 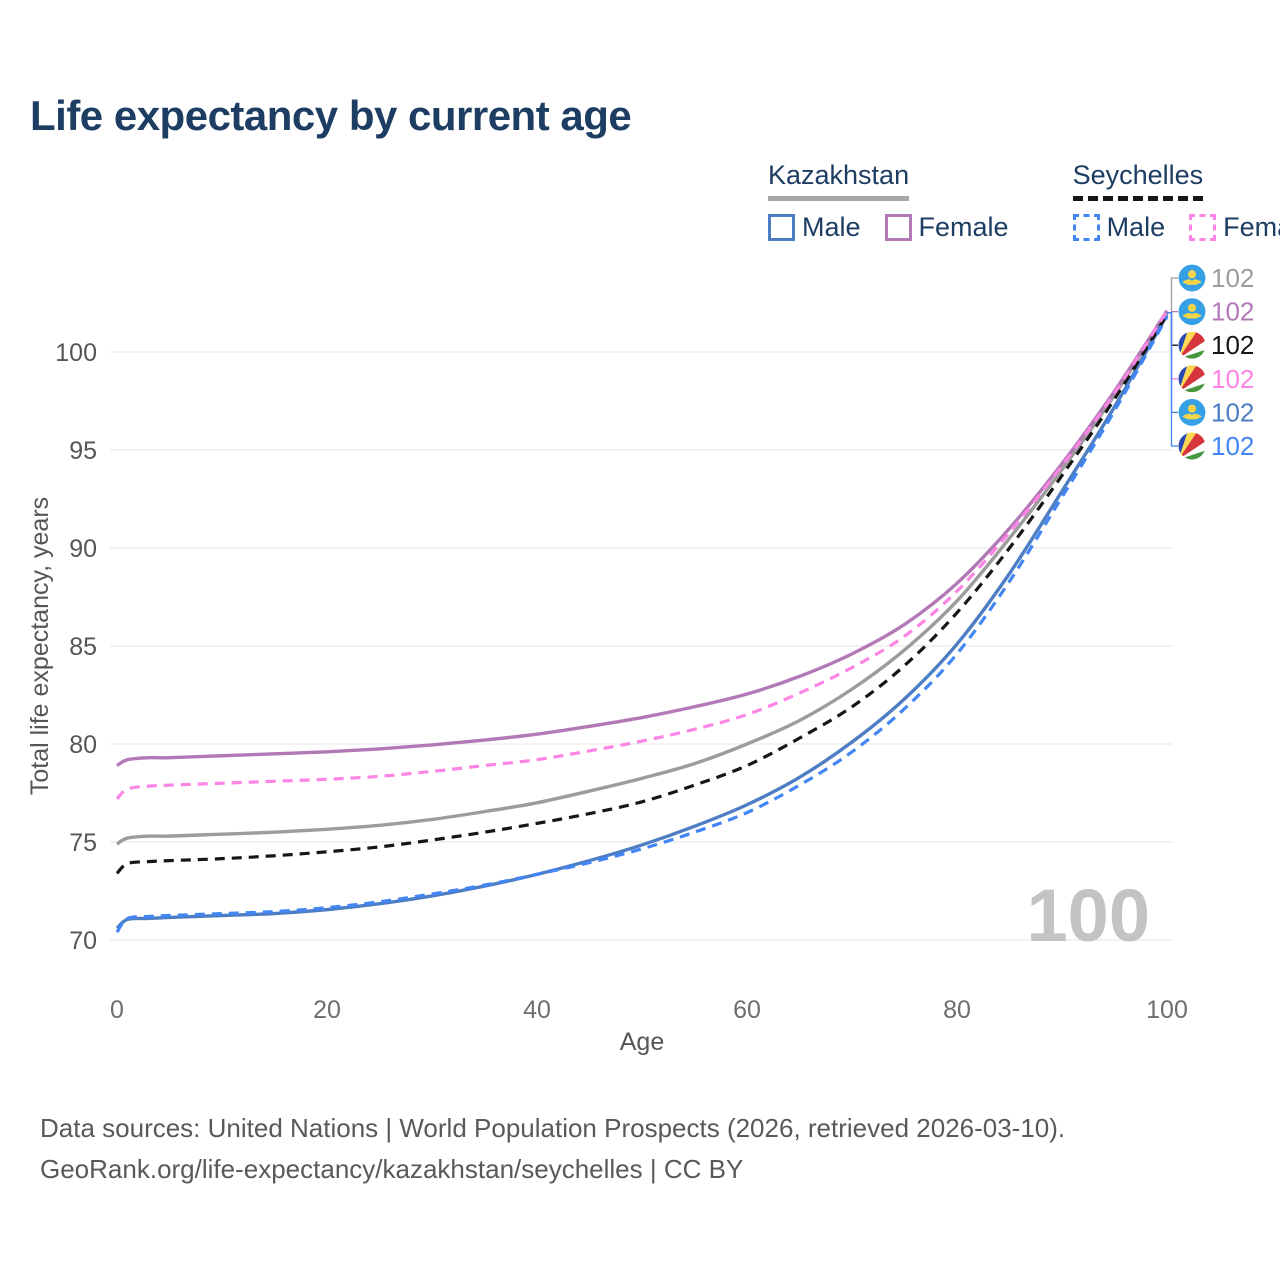 What do you see at coordinates (76, 353) in the screenshot?
I see `y-tick-label: 100` at bounding box center [76, 353].